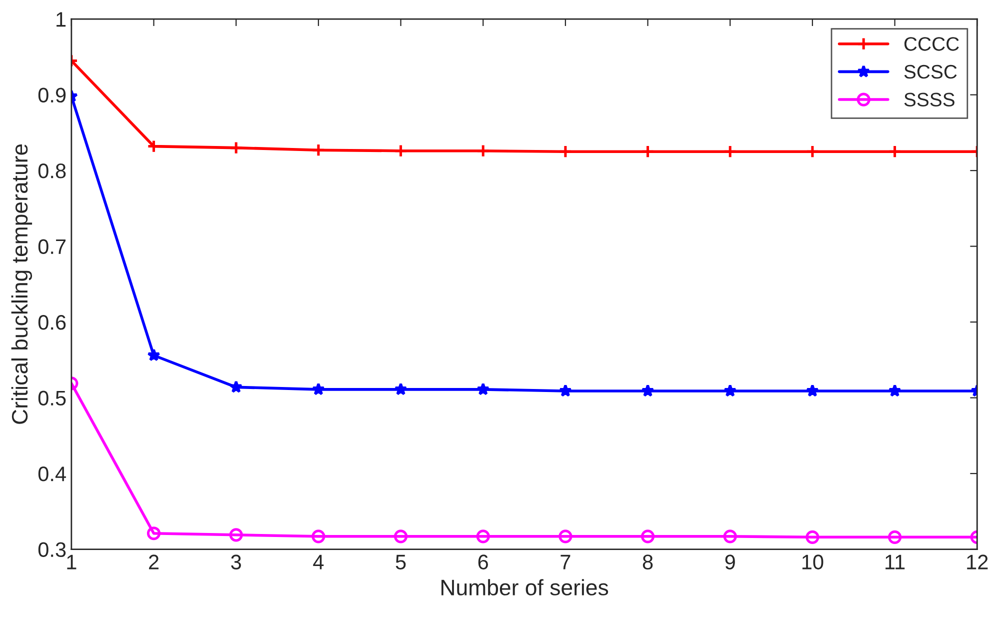  Describe the element at coordinates (52, 246) in the screenshot. I see `y-tick-label: 0.7` at that location.